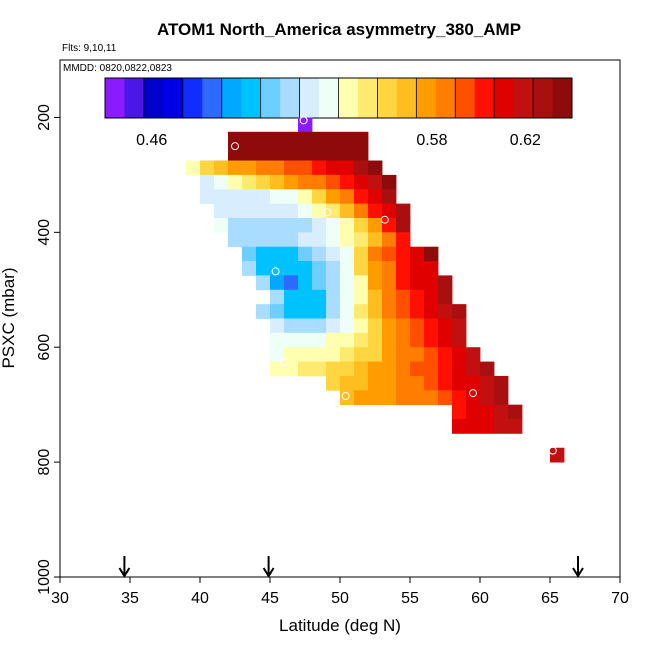  I want to click on x-tick-label: 45, so click(270, 598).